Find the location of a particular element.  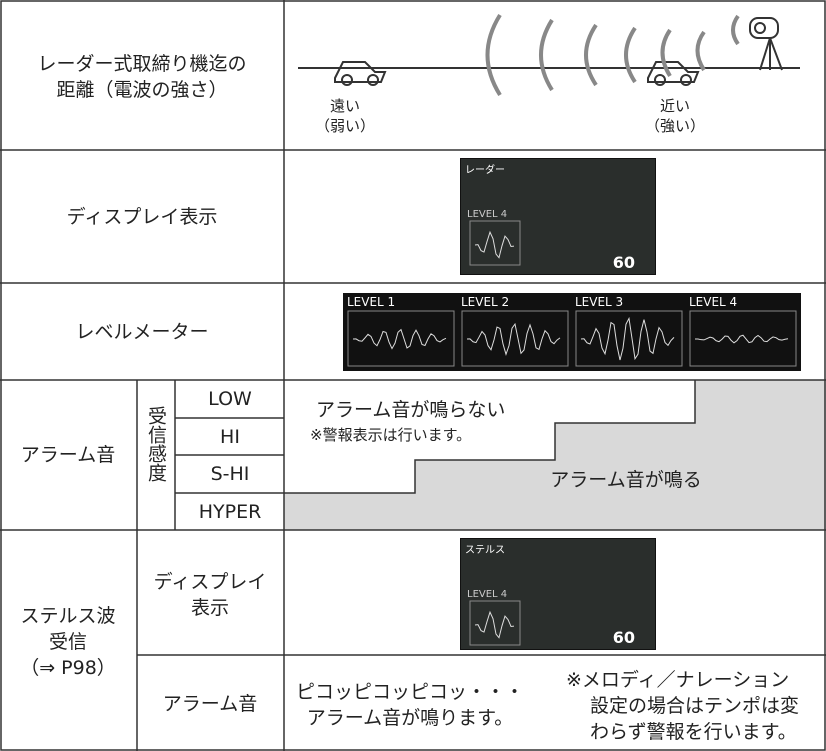

label: （強い） is located at coordinates (675, 126).